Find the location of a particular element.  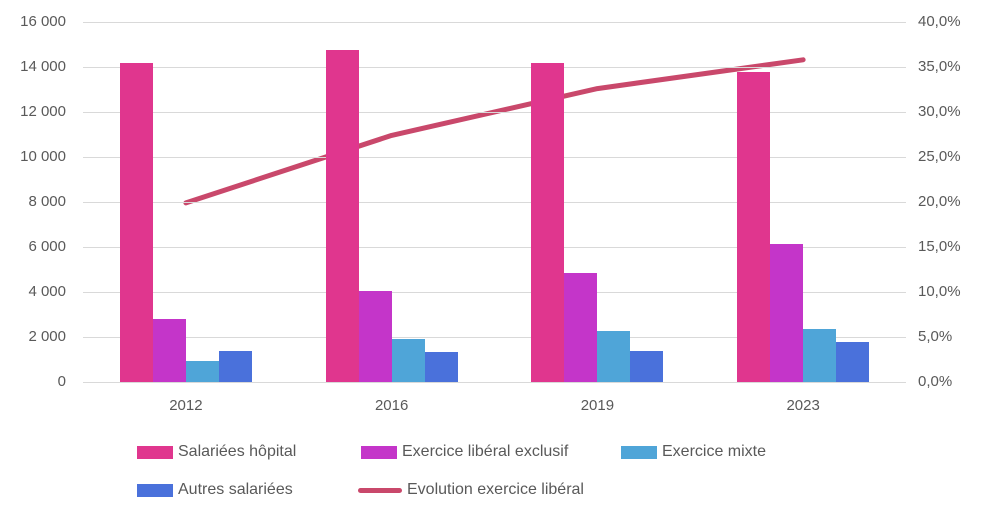

y-axis-left-tick-label: 2 000 is located at coordinates (47, 336).